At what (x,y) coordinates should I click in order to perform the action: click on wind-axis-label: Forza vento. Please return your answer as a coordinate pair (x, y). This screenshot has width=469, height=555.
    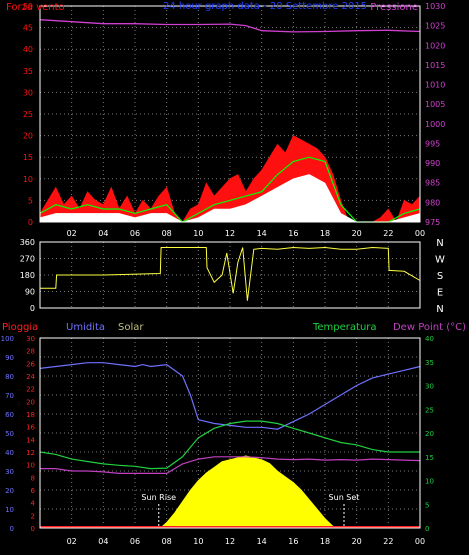
    Looking at the image, I should click on (35, 7).